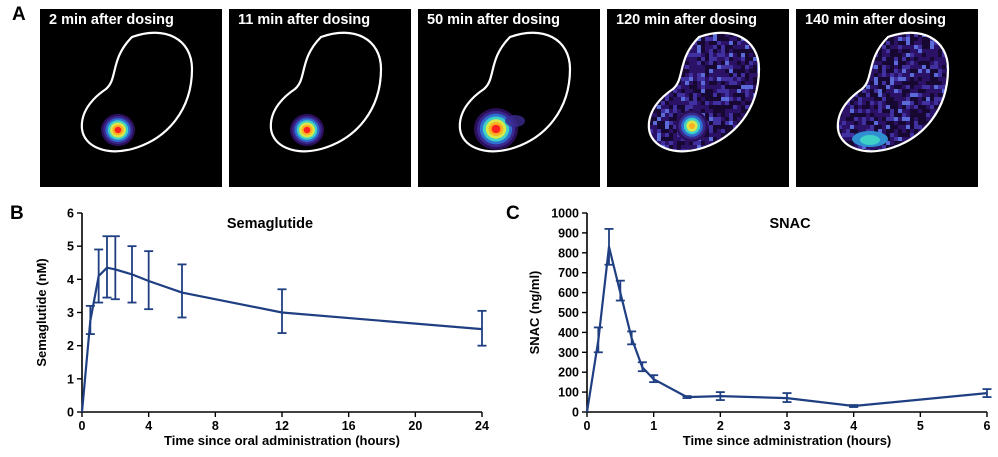 This screenshot has height=457, width=998. I want to click on snac-error-bar, so click(987, 393).